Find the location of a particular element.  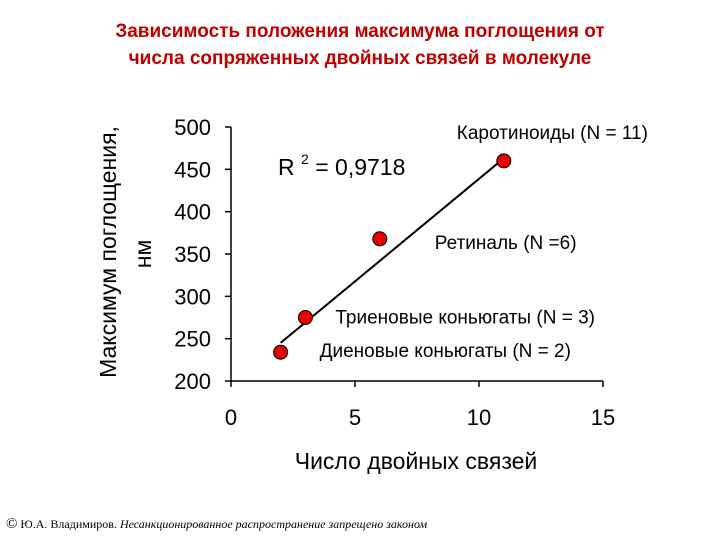

y-tick-label: 300 is located at coordinates (192, 296).